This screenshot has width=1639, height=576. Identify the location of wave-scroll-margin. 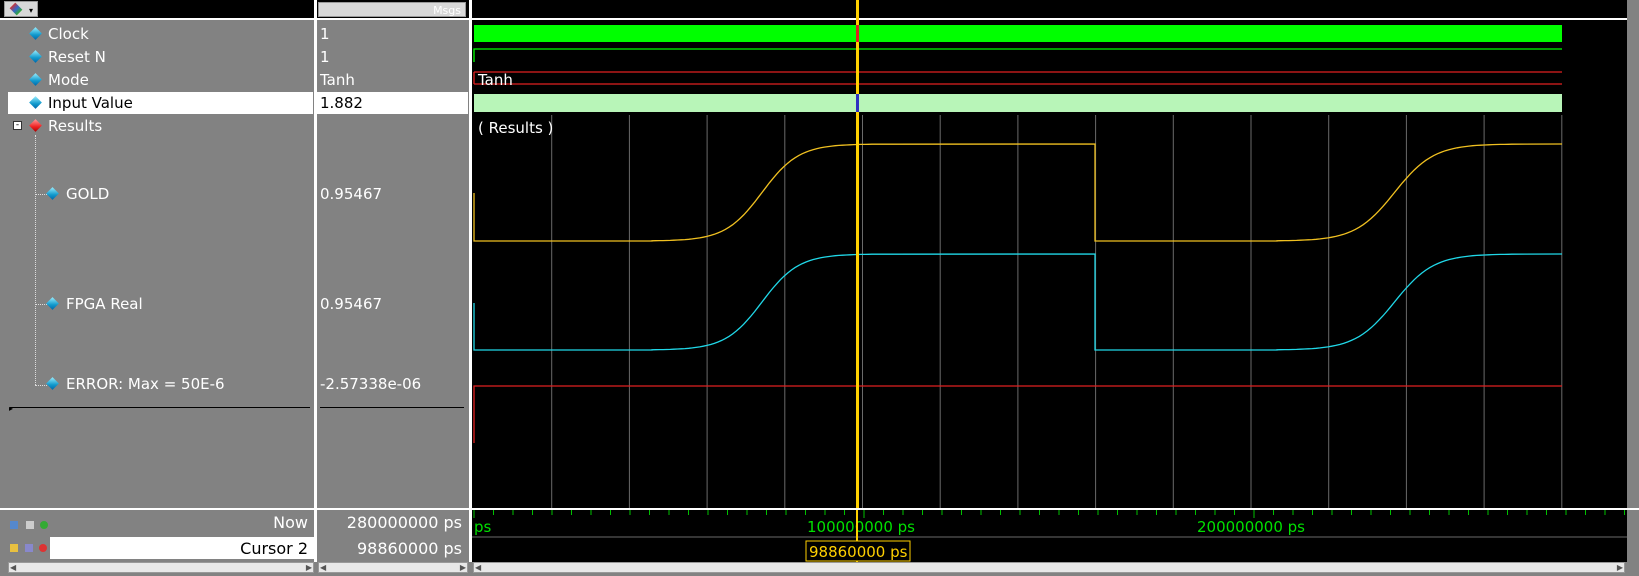
(1633, 254).